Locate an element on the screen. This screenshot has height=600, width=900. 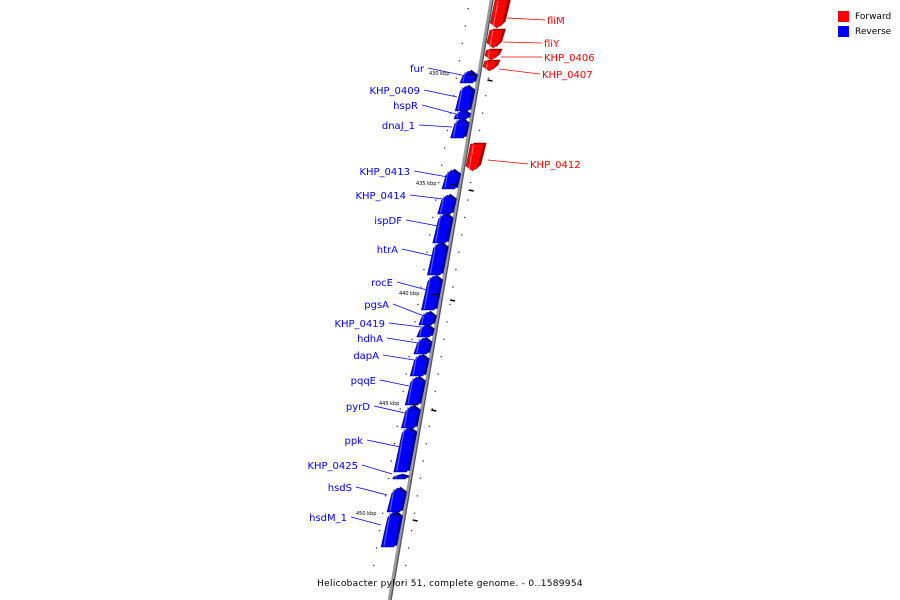
gene-label: KHP_0414 is located at coordinates (380, 196).